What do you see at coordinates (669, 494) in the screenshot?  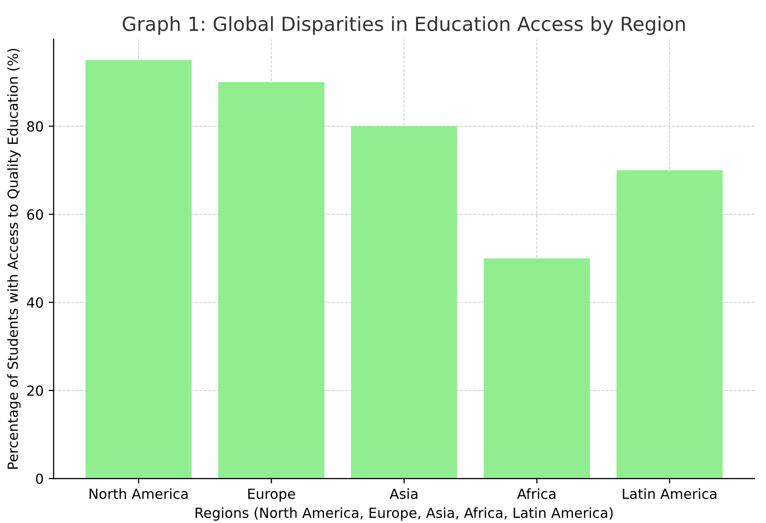 I see `x-tick-label: Latin America` at bounding box center [669, 494].